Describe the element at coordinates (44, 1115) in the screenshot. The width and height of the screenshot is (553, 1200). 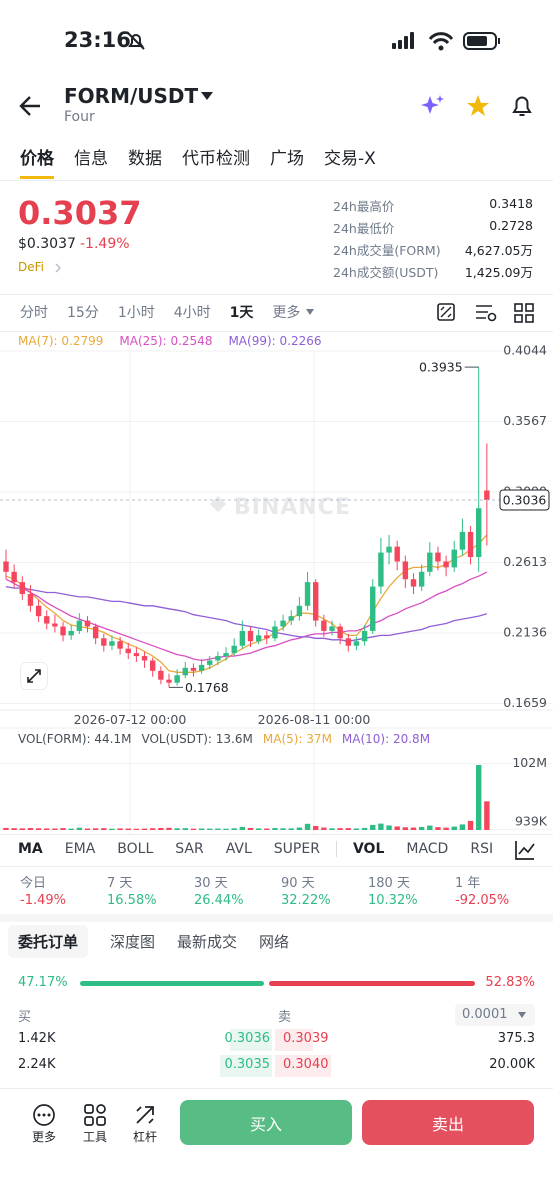
I see `more-icon` at that location.